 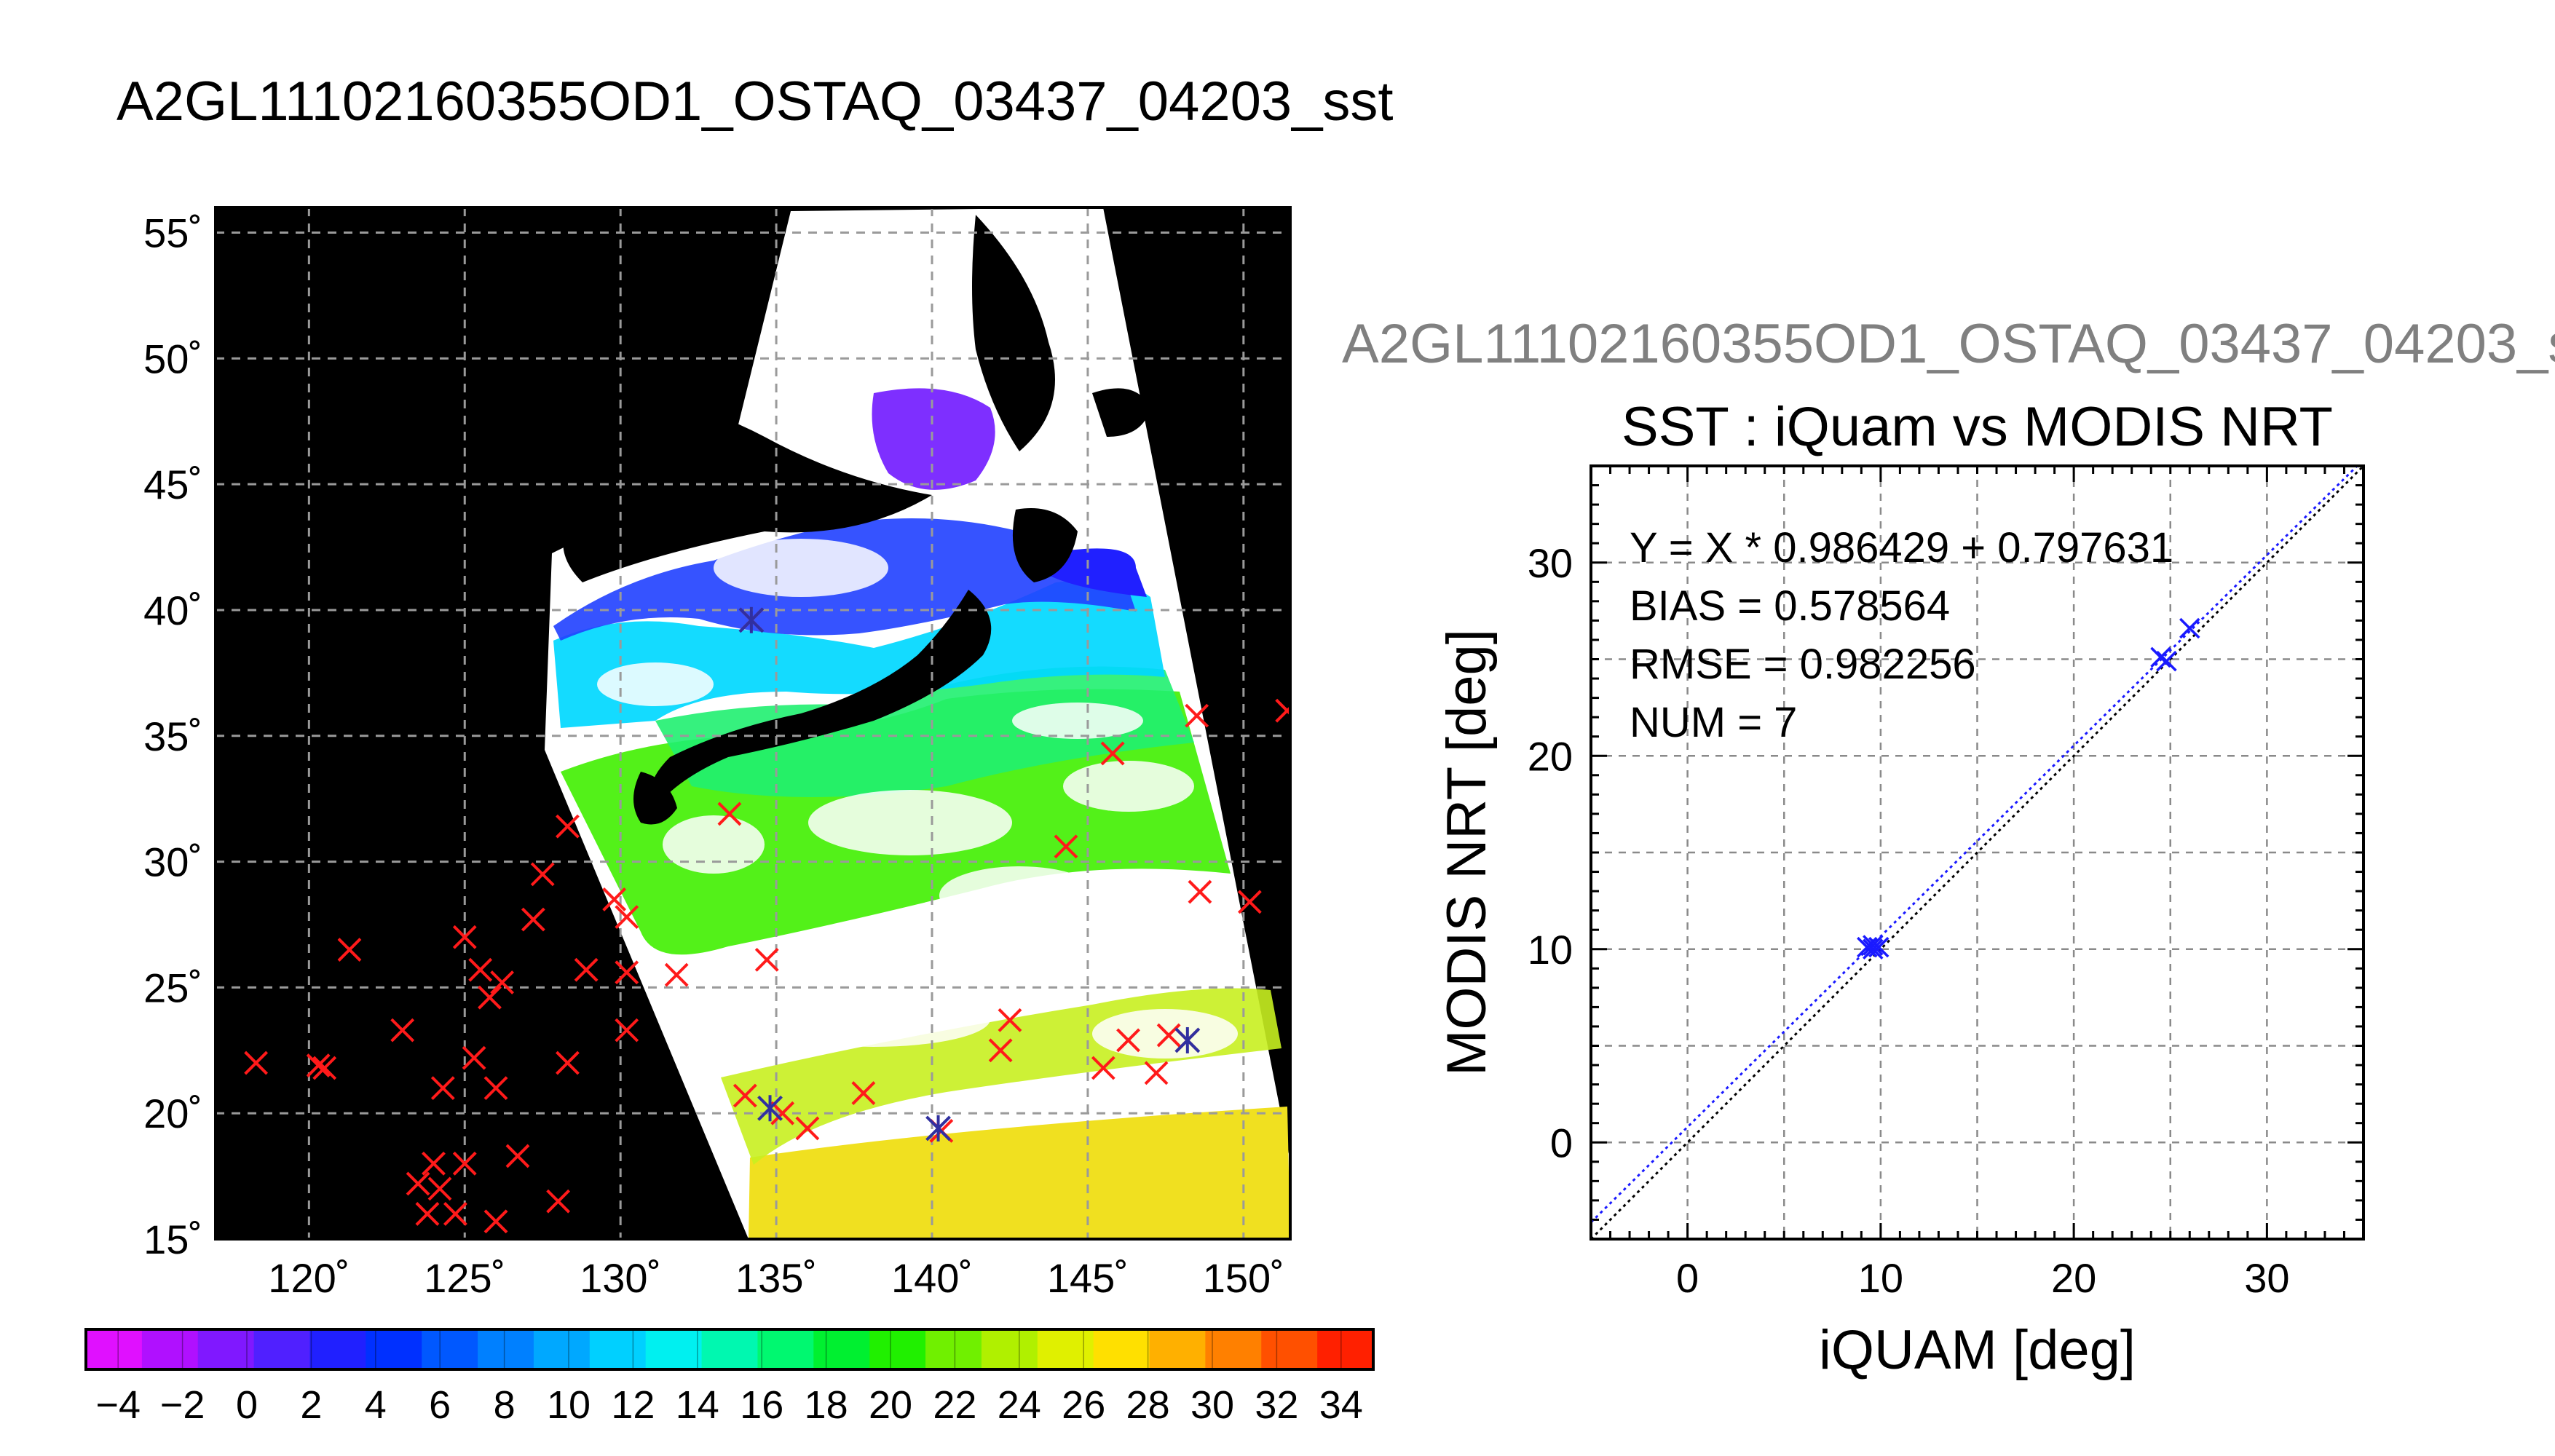 I want to click on colorbar-tick-label: 0, so click(x=247, y=1405).